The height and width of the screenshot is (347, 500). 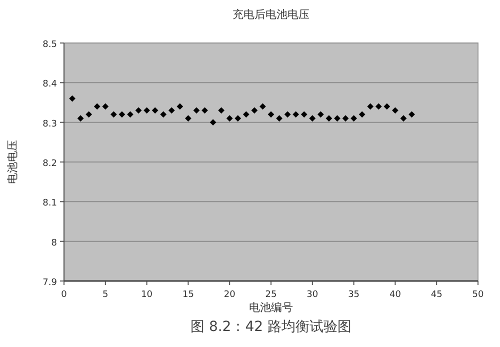 I want to click on y-tick-label: 8, so click(x=54, y=243).